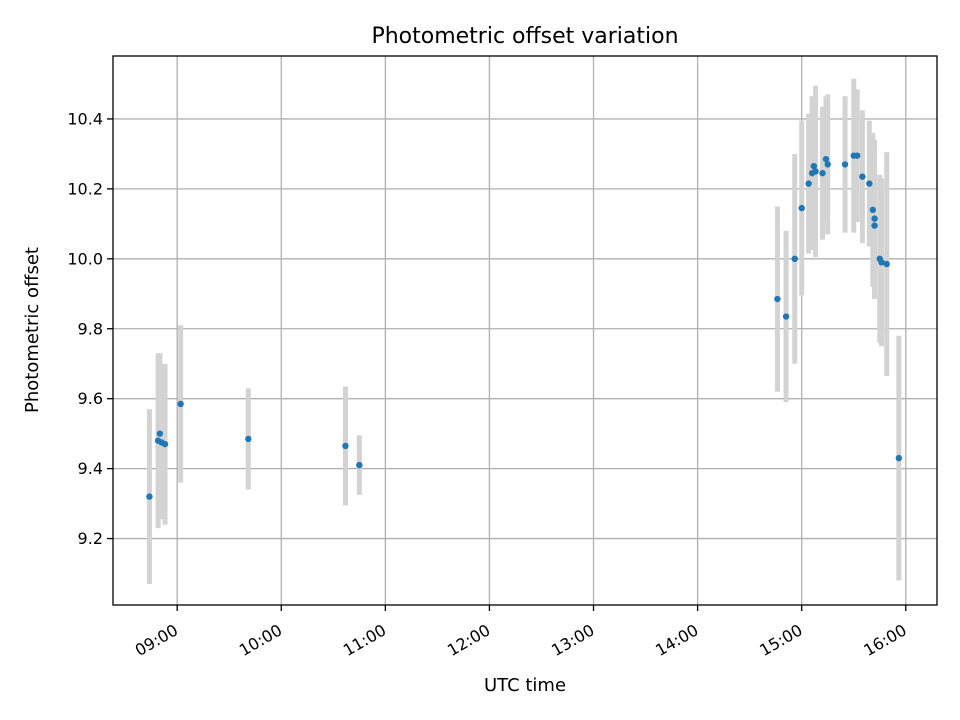 Image resolution: width=960 pixels, height=720 pixels. I want to click on x-axis-ticks: 09:00 10:00 11:00 12:00 13:00 14:00 15:00 16:00, so click(521, 632).